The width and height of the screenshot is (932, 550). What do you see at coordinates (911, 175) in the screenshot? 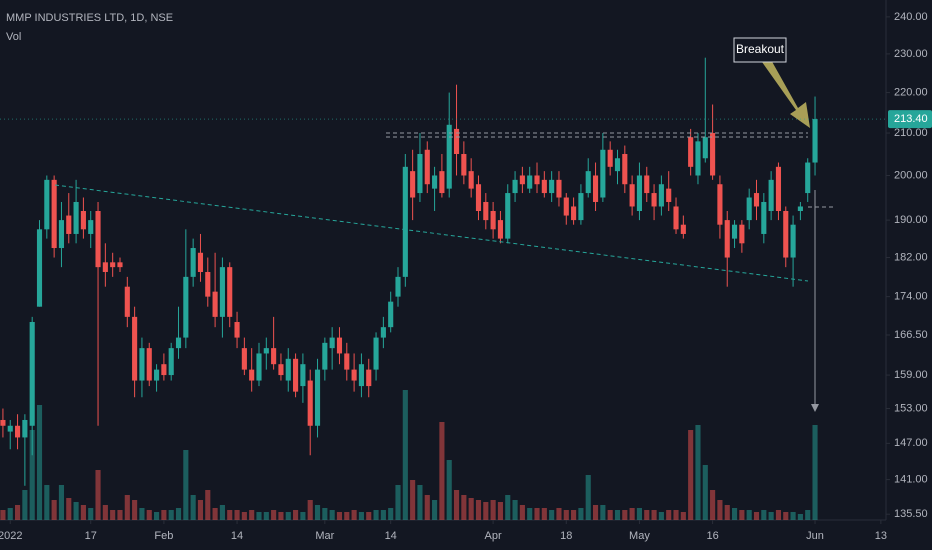
I see `y-tick-label: 200.00` at bounding box center [911, 175].